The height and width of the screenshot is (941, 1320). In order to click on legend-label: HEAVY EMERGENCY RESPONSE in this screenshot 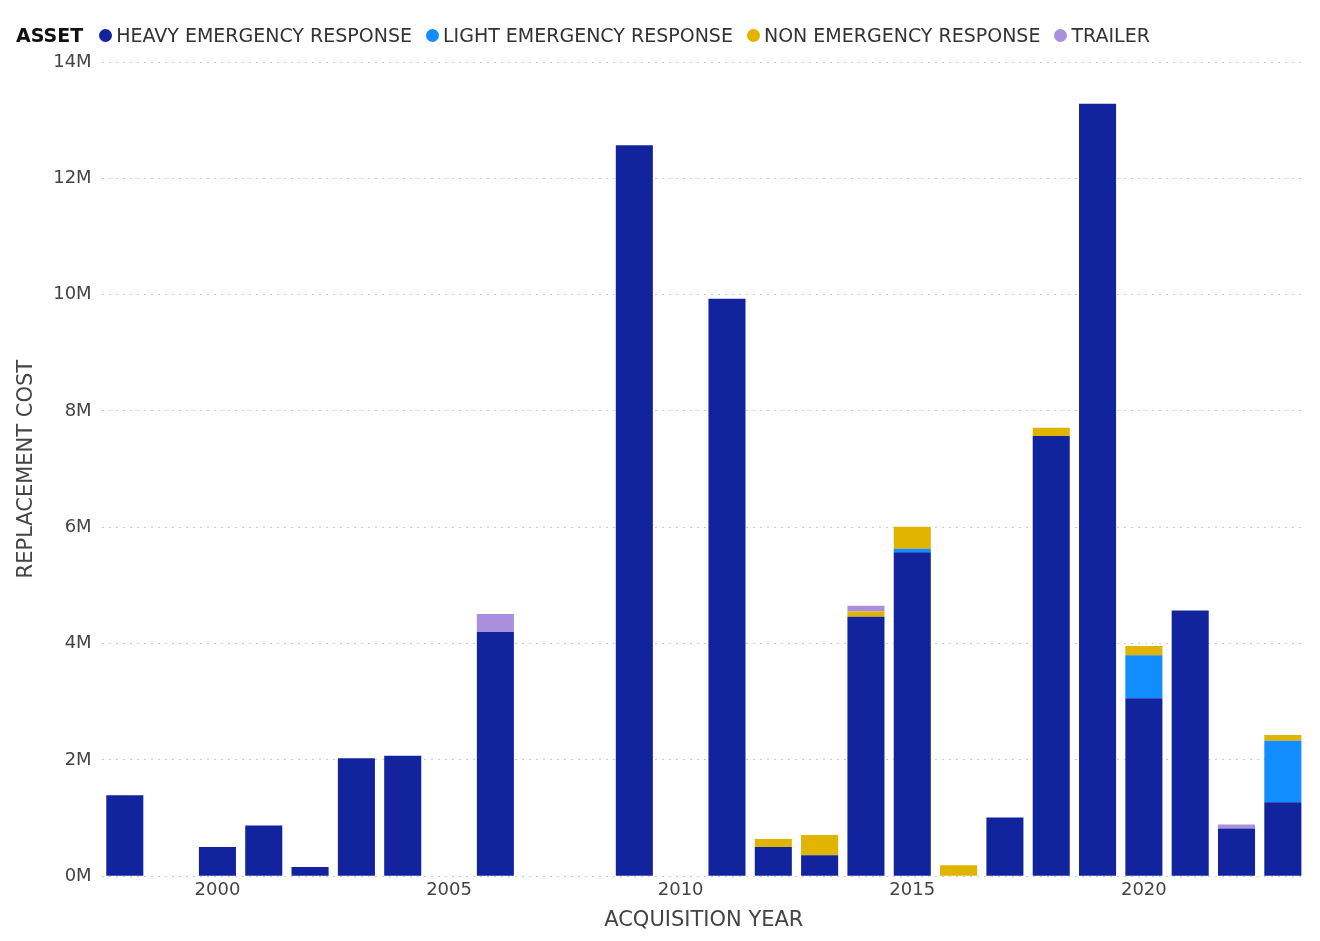, I will do `click(264, 35)`.